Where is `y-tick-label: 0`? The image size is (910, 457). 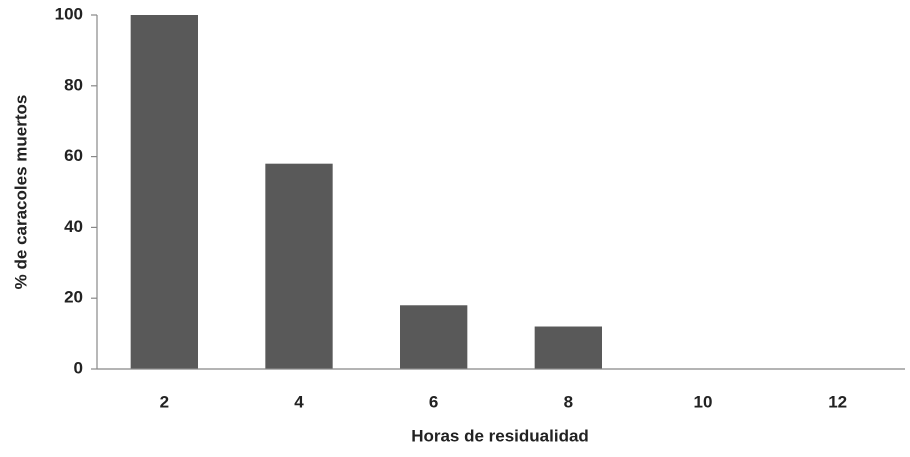
y-tick-label: 0 is located at coordinates (78, 367).